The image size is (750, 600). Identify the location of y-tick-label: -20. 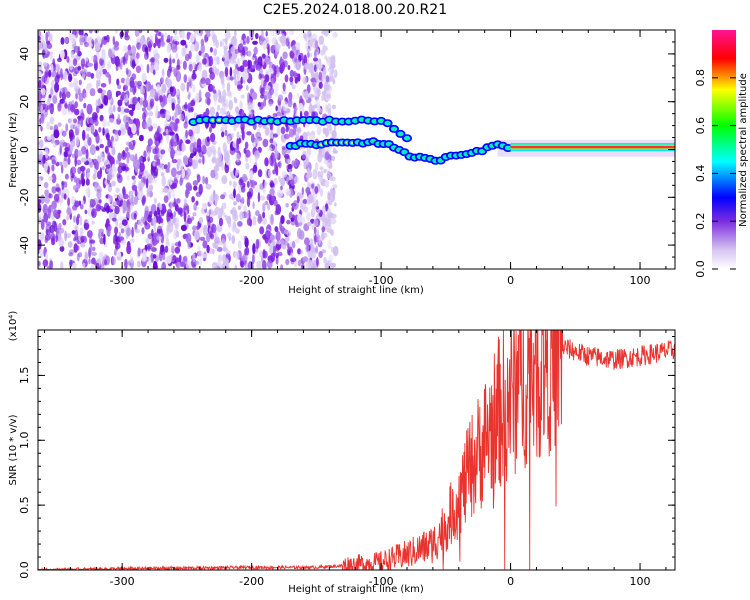
(24, 197).